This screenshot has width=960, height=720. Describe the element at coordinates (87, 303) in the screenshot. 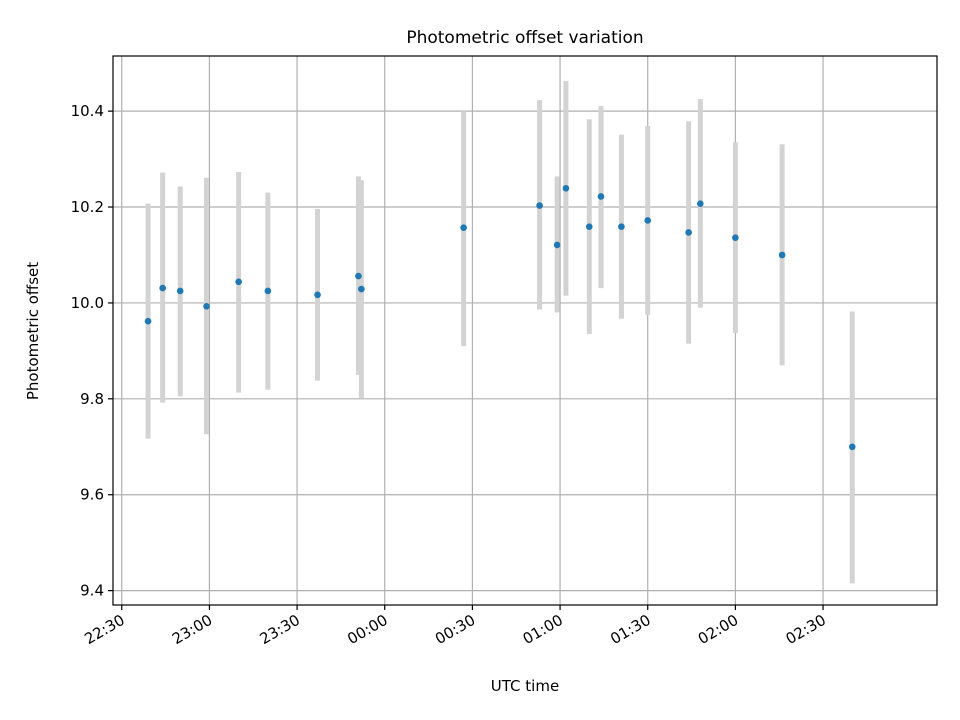

I see `y-tick-label: 10.0` at that location.